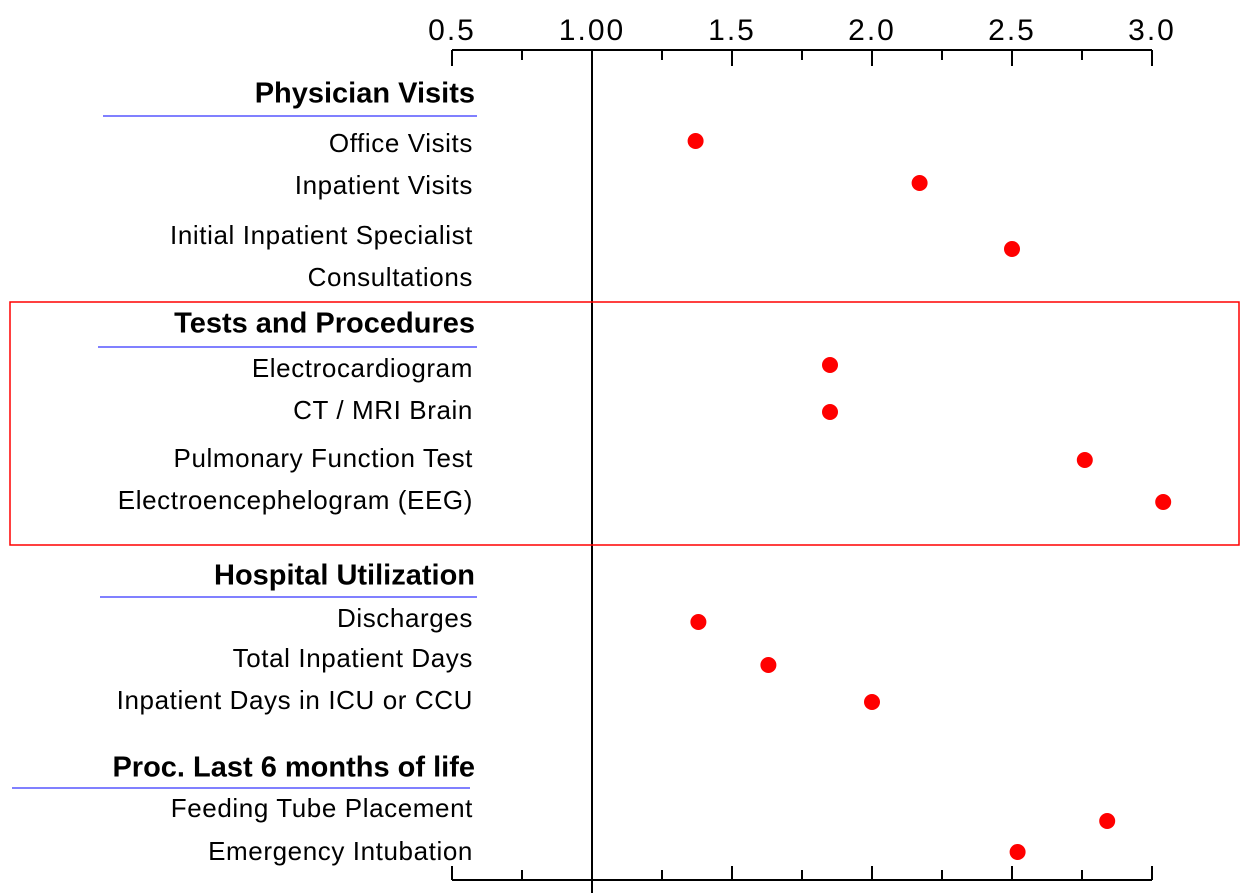 Image resolution: width=1240 pixels, height=893 pixels. I want to click on item-label: Emergency Intubation, so click(340, 851).